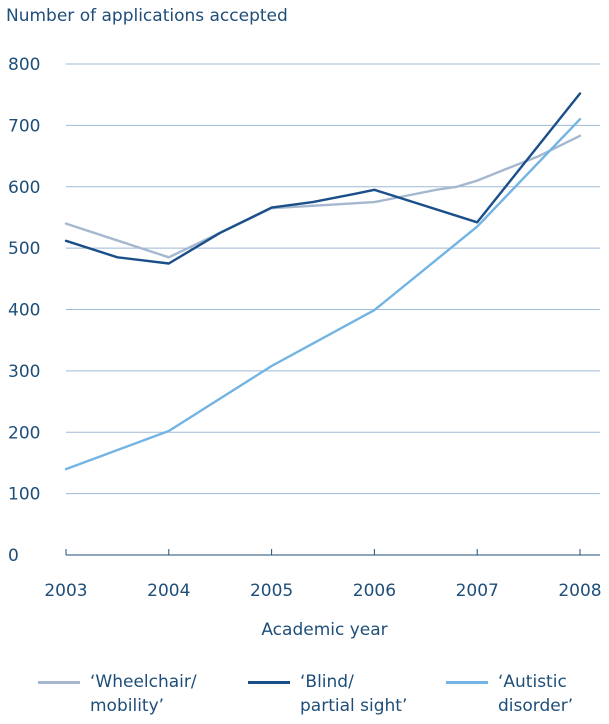 The width and height of the screenshot is (609, 724). What do you see at coordinates (467, 682) in the screenshot?
I see `legend-swatch-autistic` at bounding box center [467, 682].